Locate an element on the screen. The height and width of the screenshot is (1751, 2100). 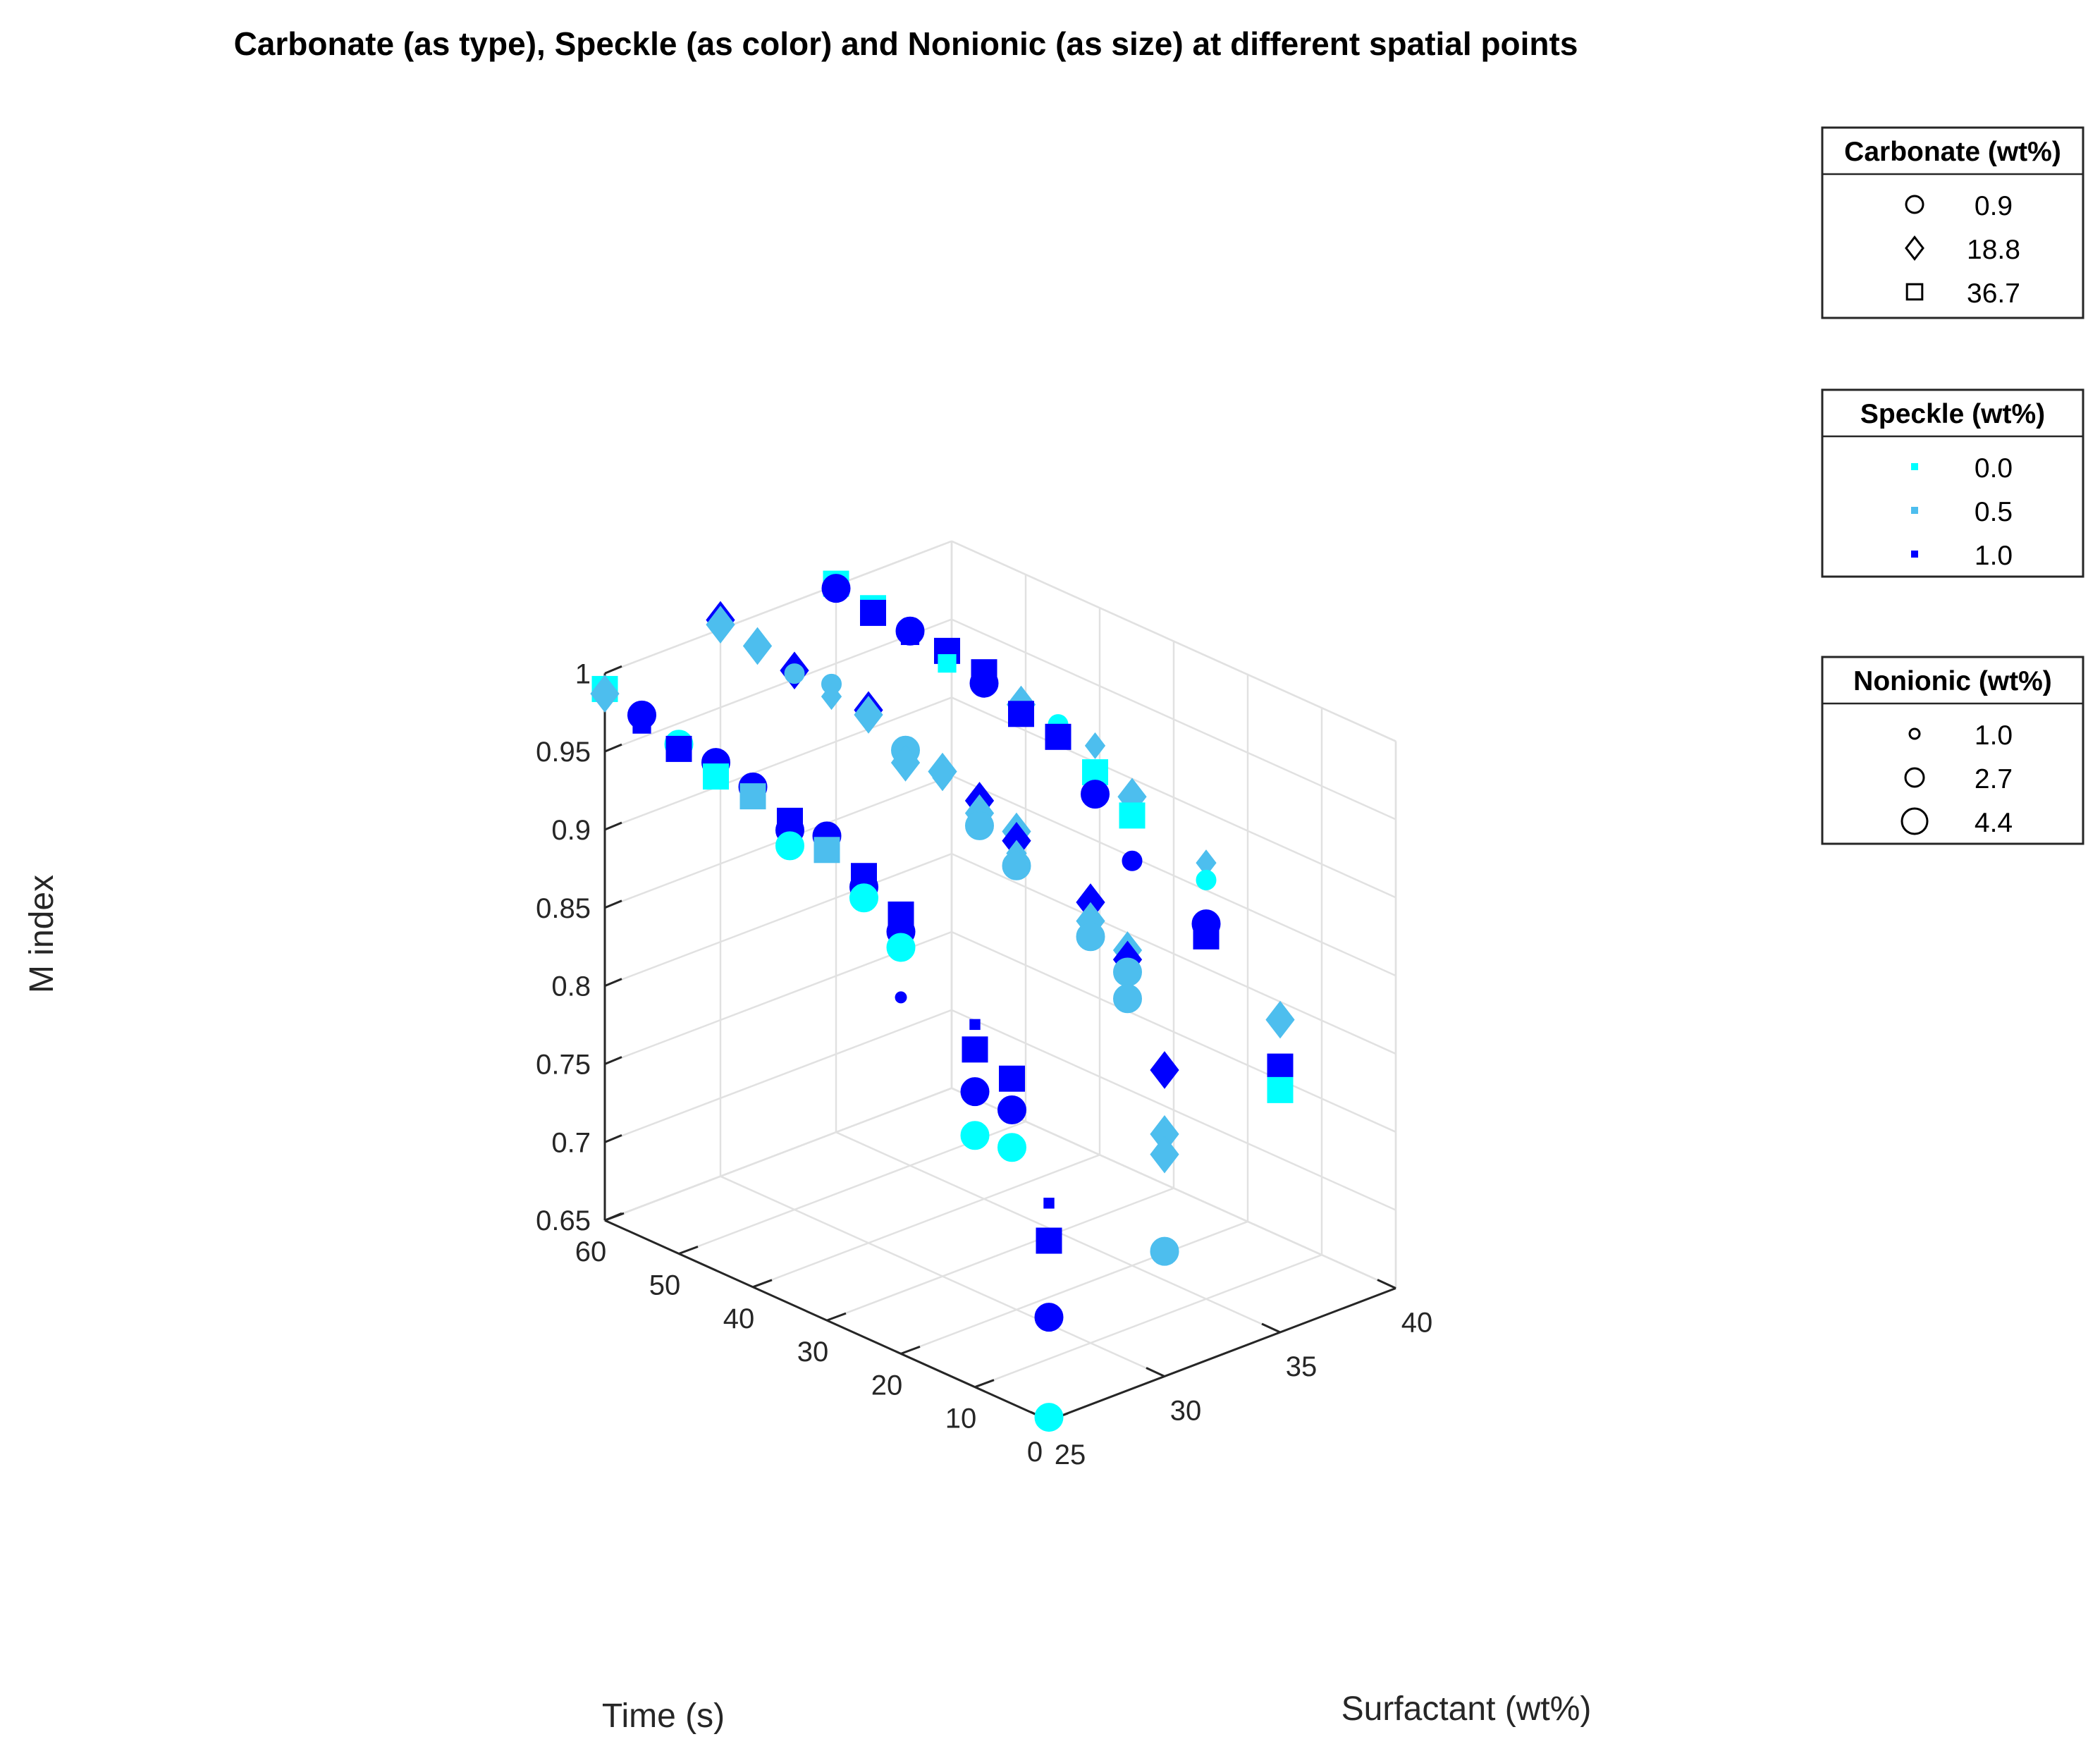
x-tick-label: 30 is located at coordinates (813, 1352).